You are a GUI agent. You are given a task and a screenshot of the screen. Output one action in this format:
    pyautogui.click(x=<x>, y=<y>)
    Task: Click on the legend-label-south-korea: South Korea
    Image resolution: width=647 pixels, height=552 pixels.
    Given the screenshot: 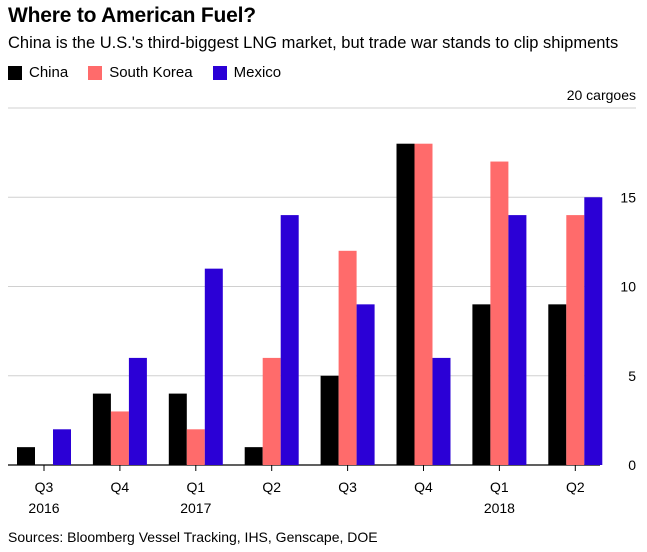 What is the action you would take?
    pyautogui.click(x=151, y=72)
    